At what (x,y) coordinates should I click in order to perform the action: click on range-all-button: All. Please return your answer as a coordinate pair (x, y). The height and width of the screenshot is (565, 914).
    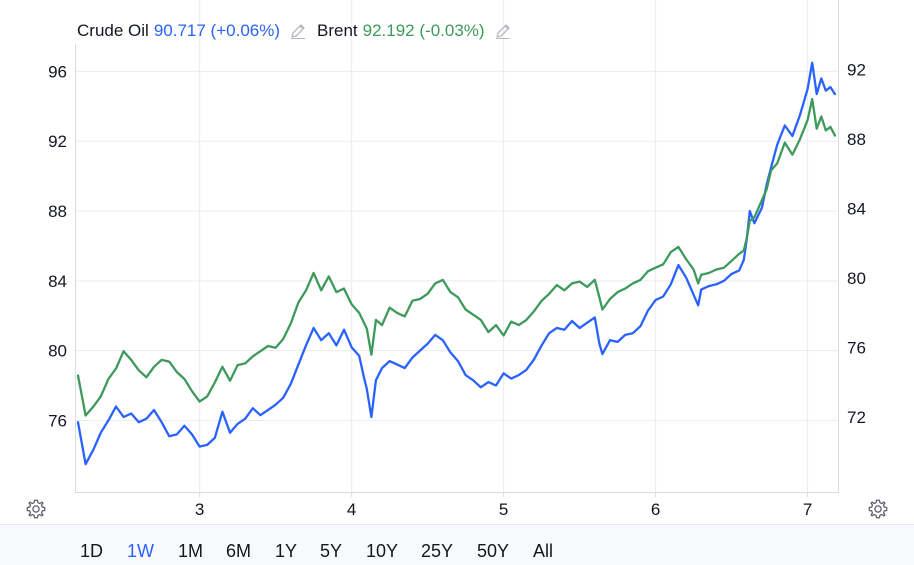
    Looking at the image, I should click on (543, 551).